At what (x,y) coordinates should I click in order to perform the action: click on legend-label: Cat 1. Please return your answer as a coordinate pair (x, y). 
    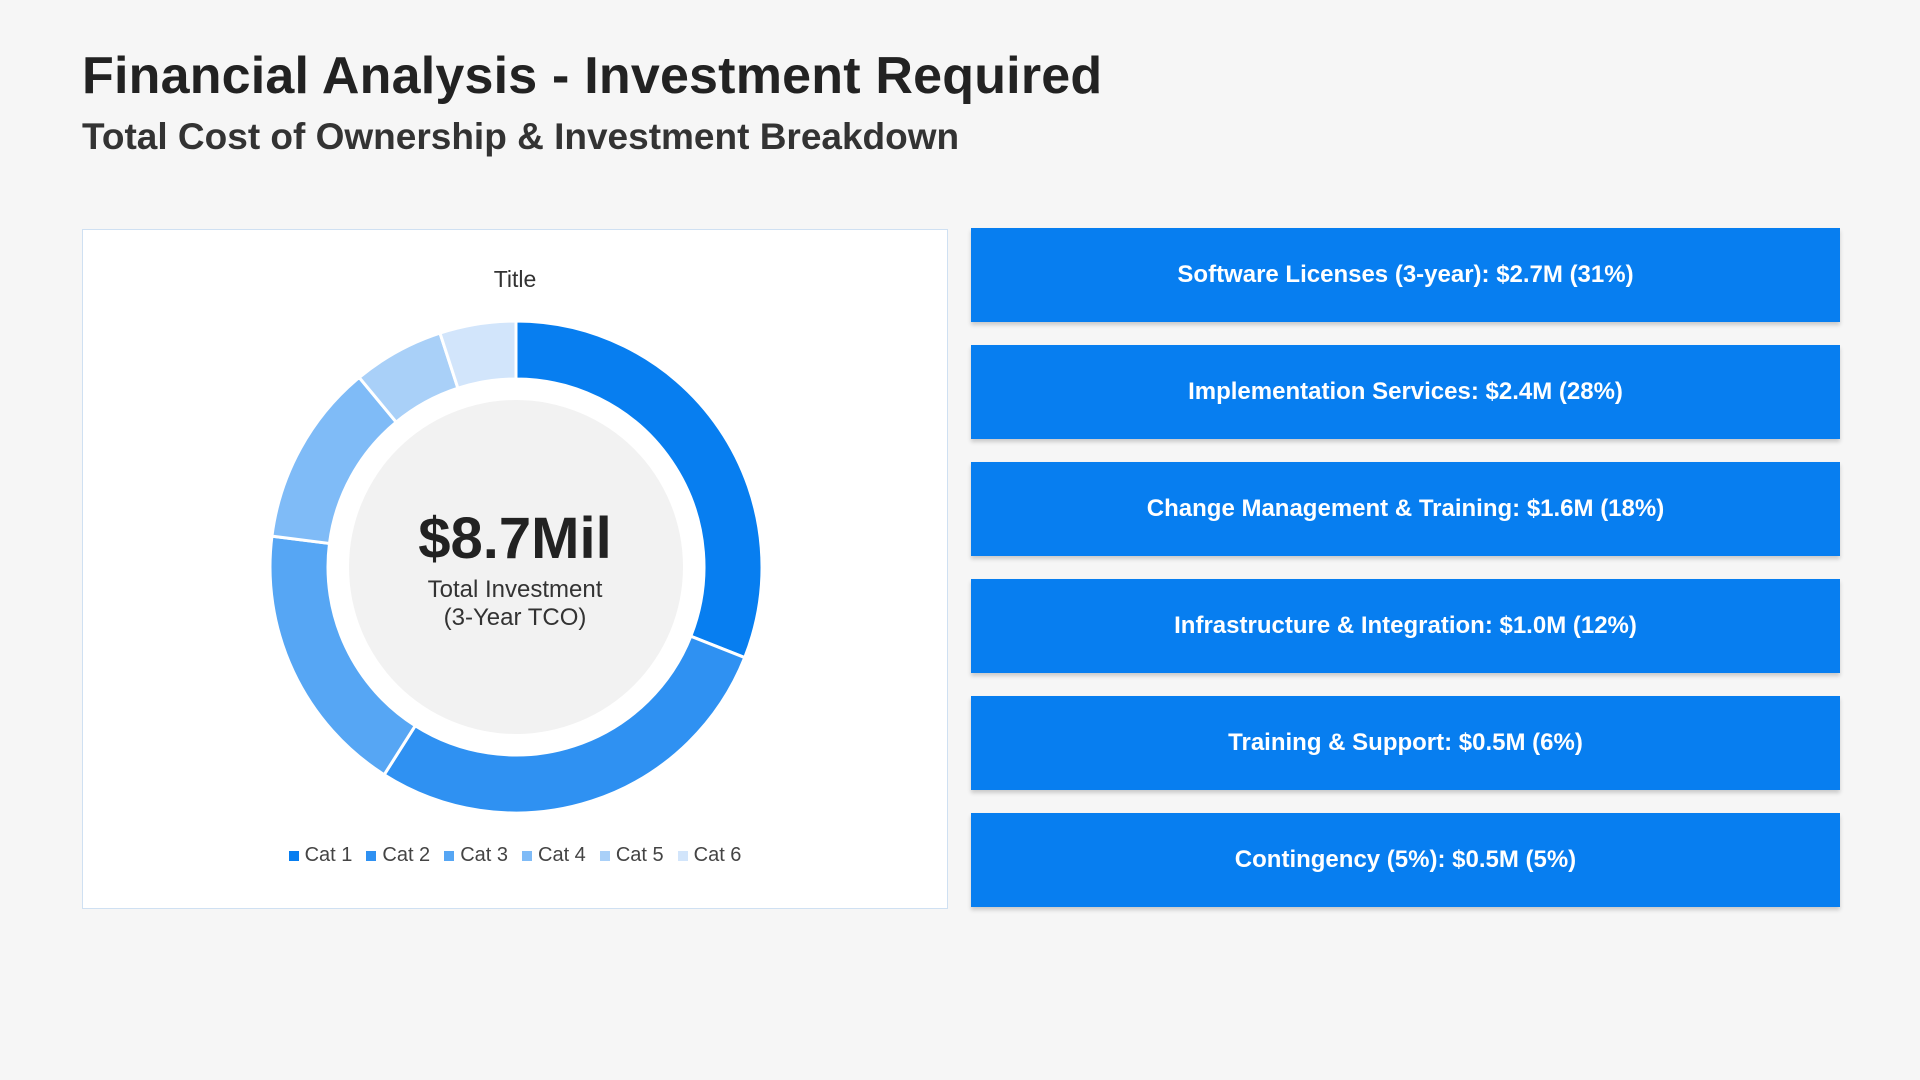
    Looking at the image, I should click on (328, 855).